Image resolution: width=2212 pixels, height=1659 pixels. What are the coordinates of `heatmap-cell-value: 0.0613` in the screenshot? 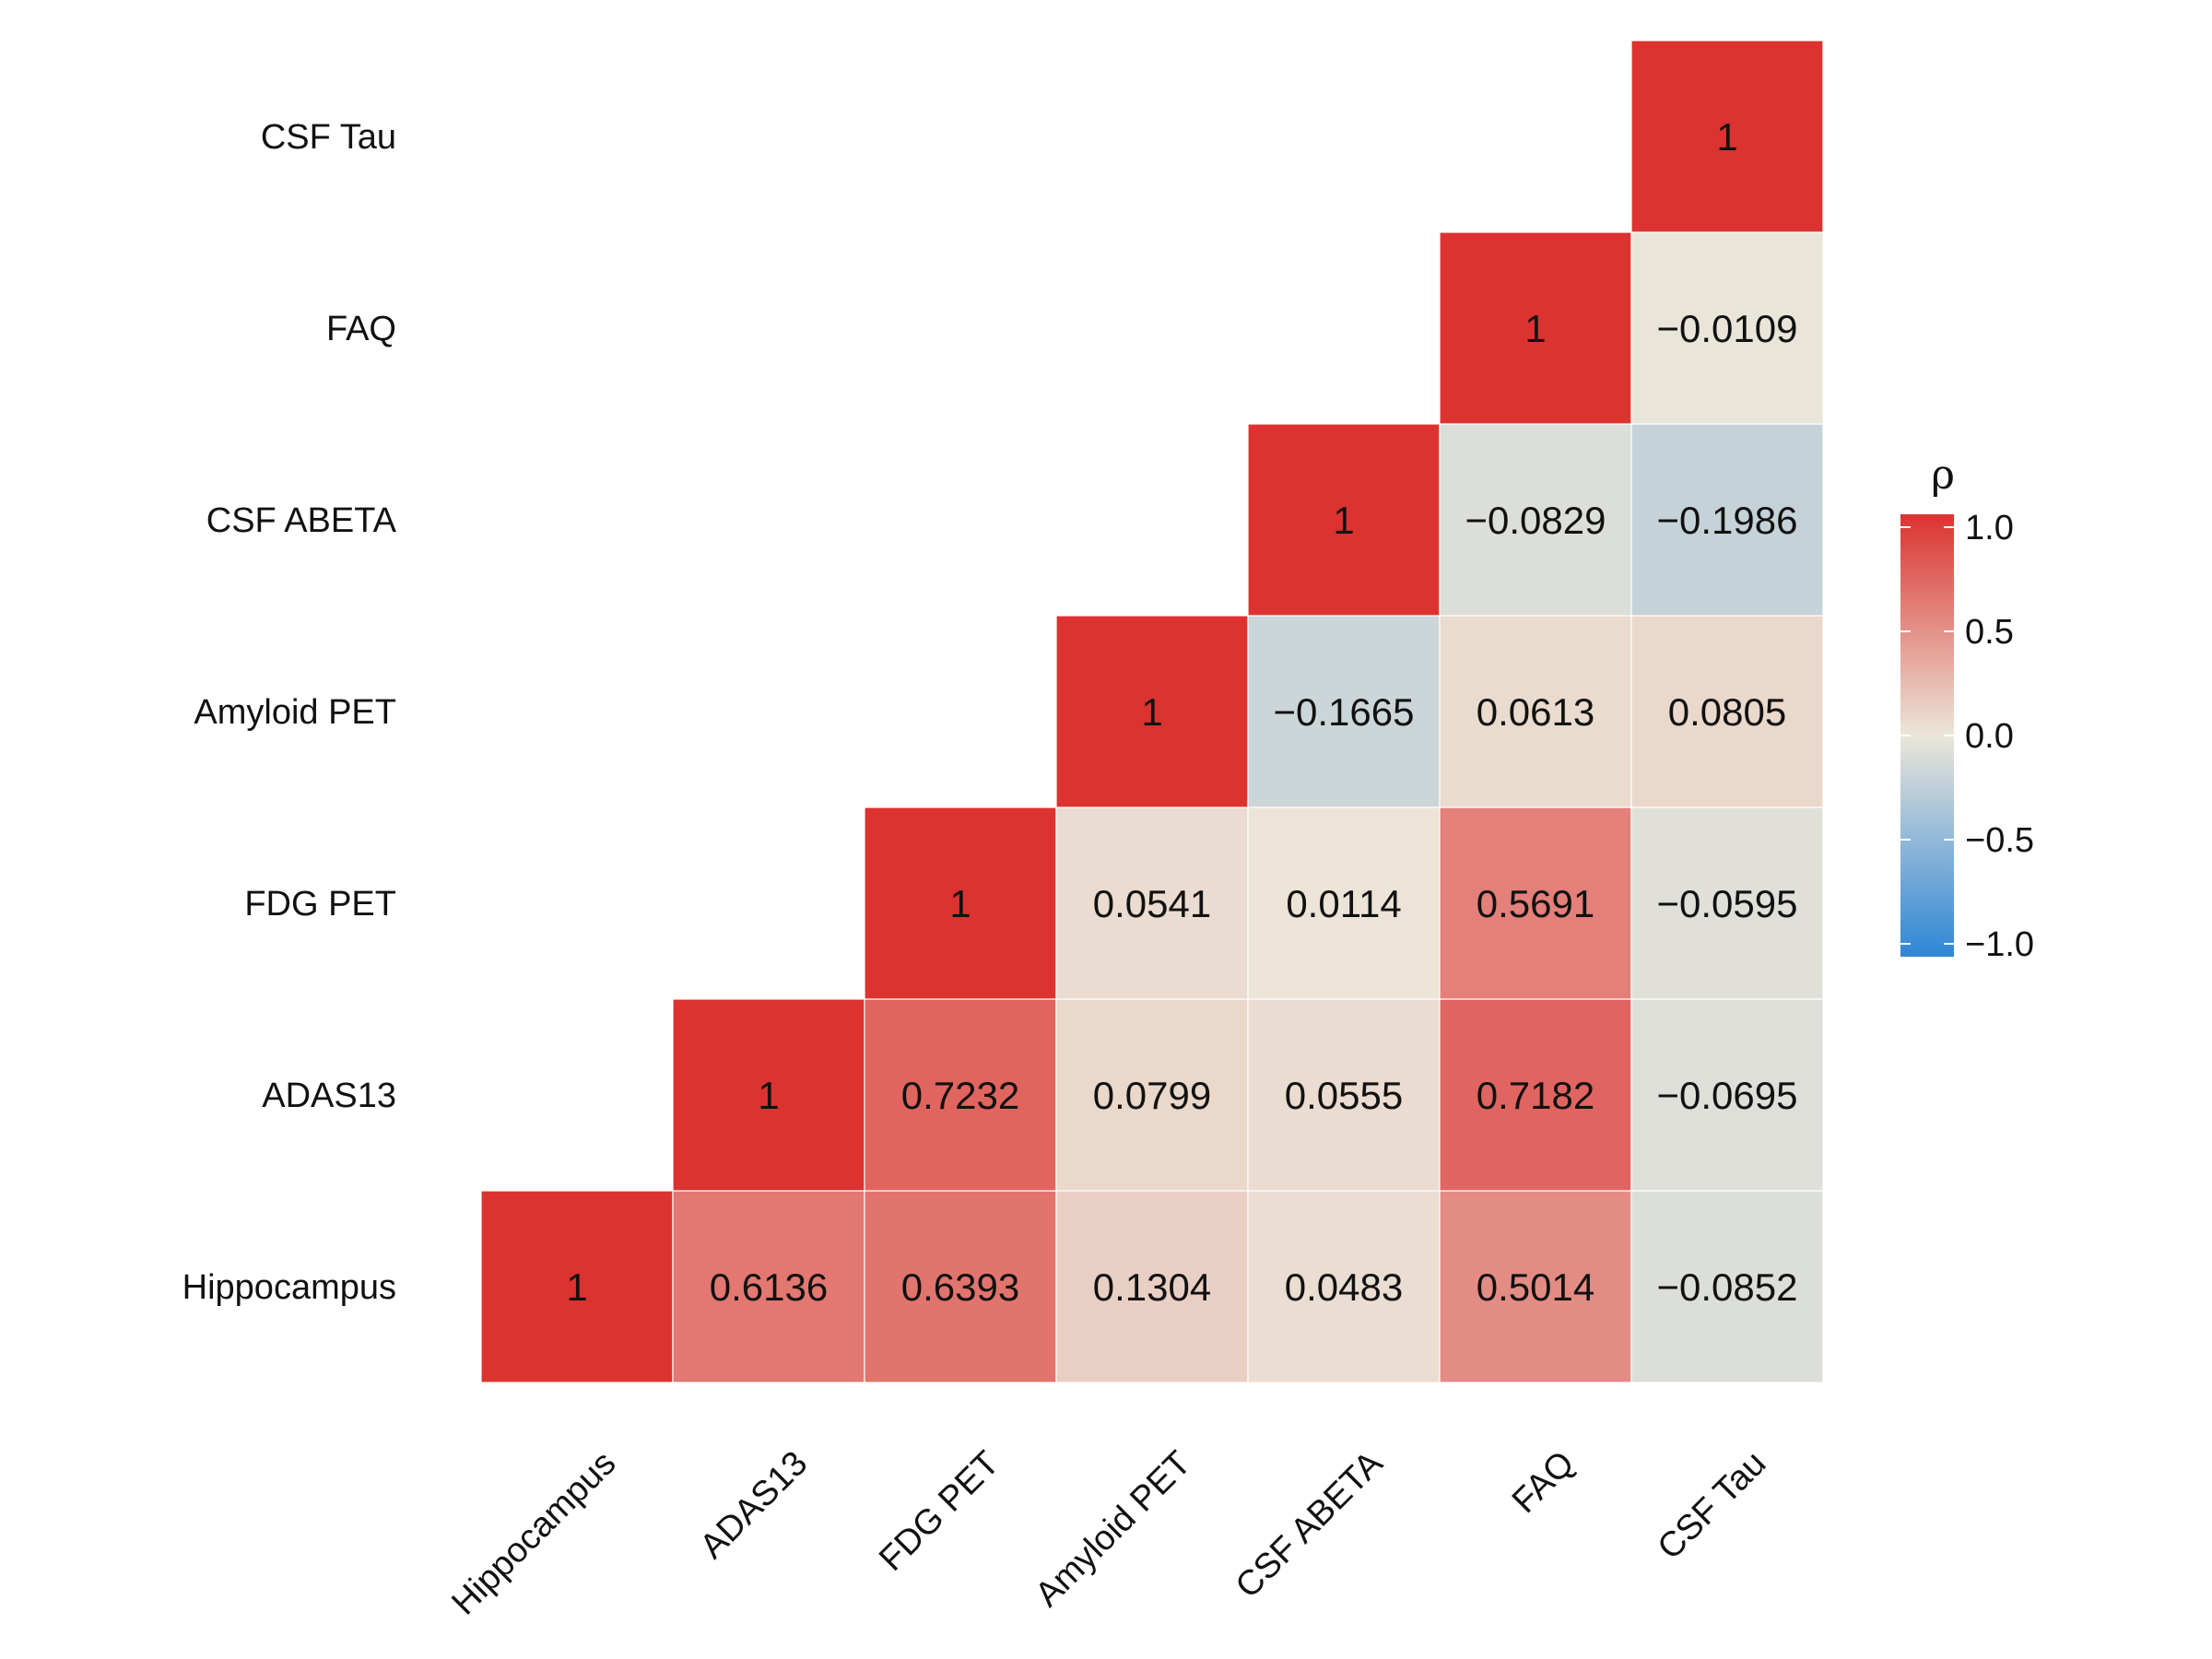 It's located at (1535, 712).